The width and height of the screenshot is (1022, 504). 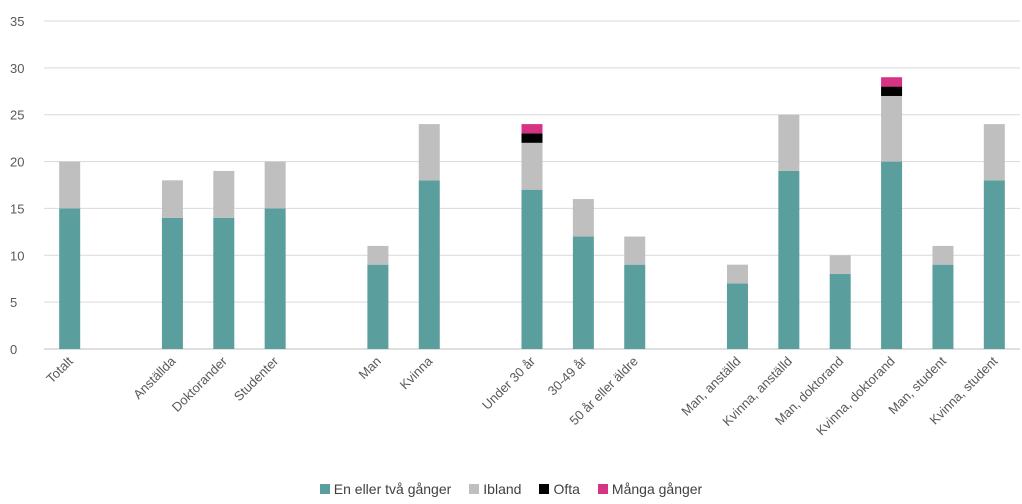 I want to click on y-tick-label: 30, so click(x=17, y=68).